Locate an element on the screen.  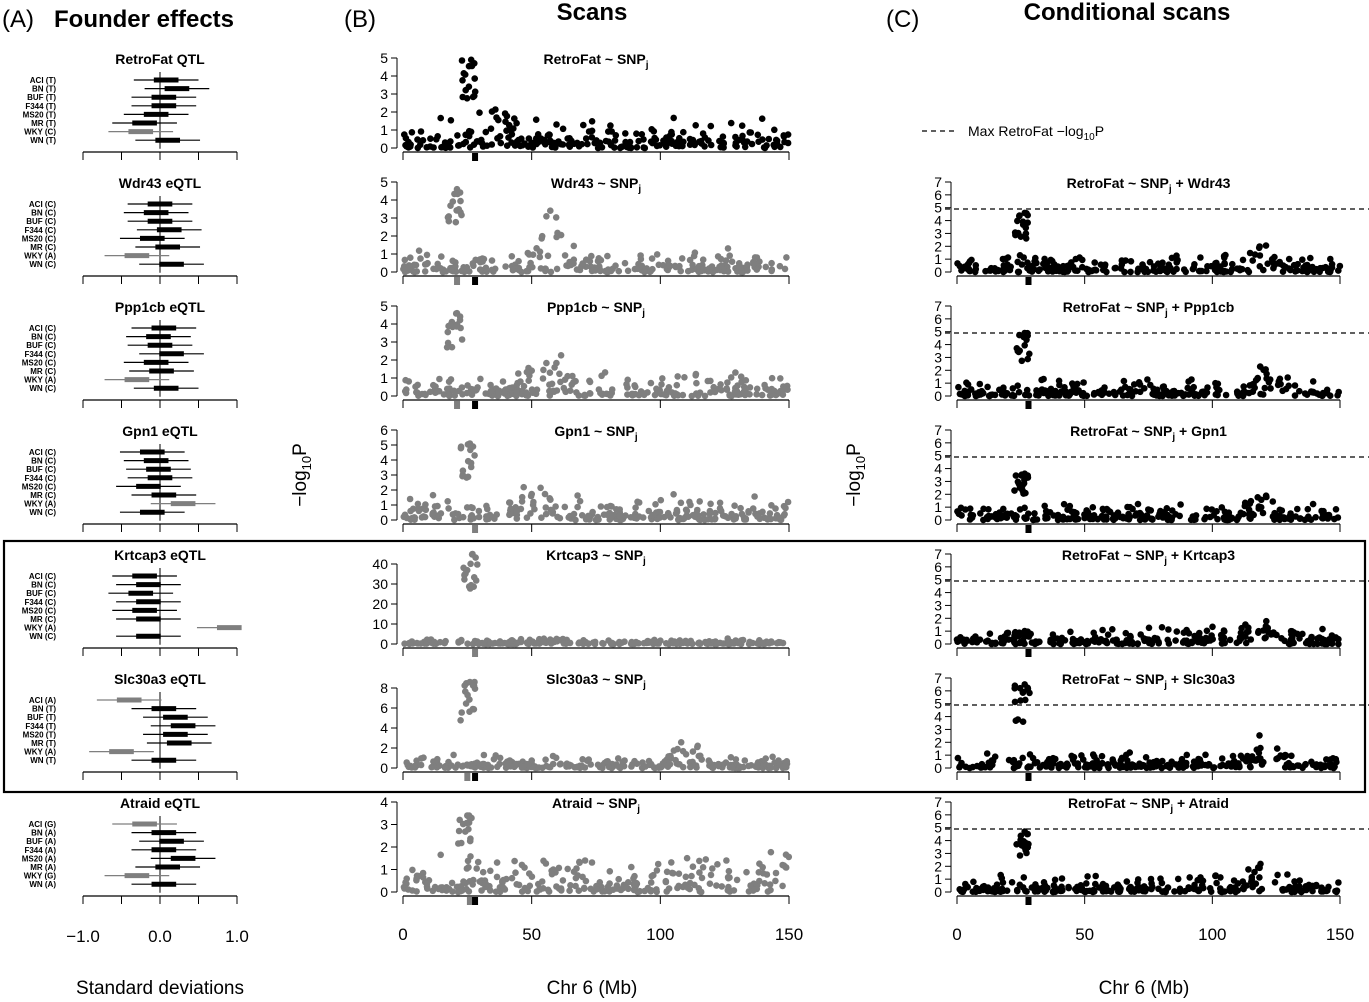
panel-a-strain-label: WN (C) is located at coordinates (42, 264).